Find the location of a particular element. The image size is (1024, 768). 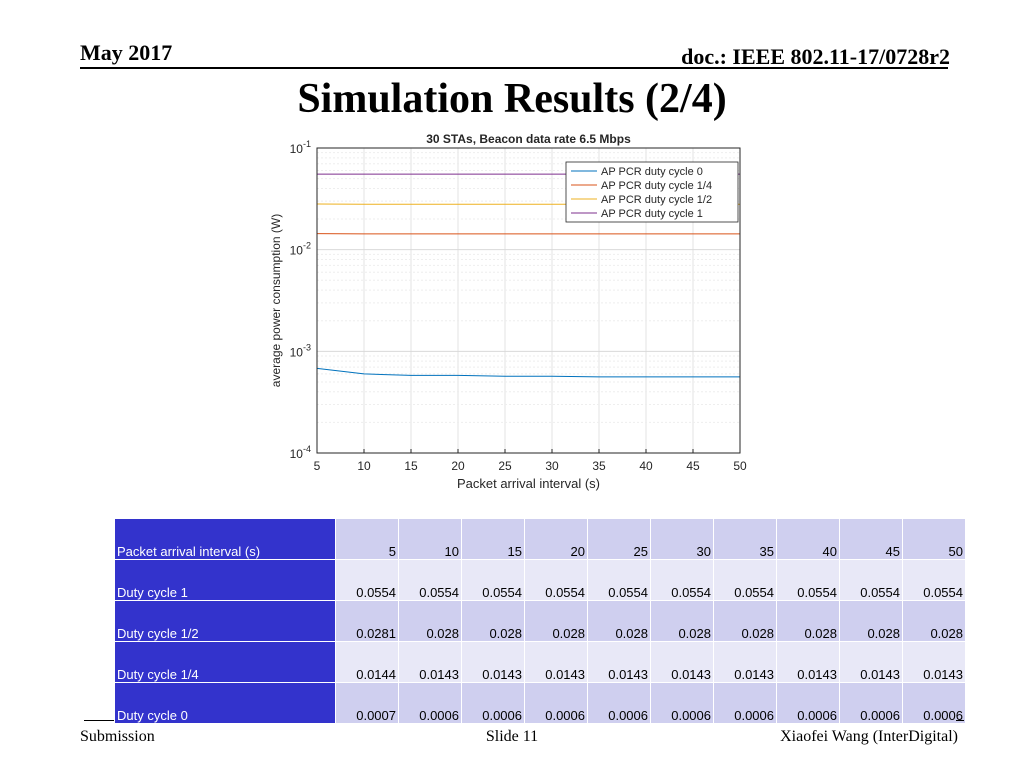

table-cell: 20 is located at coordinates (556, 539).